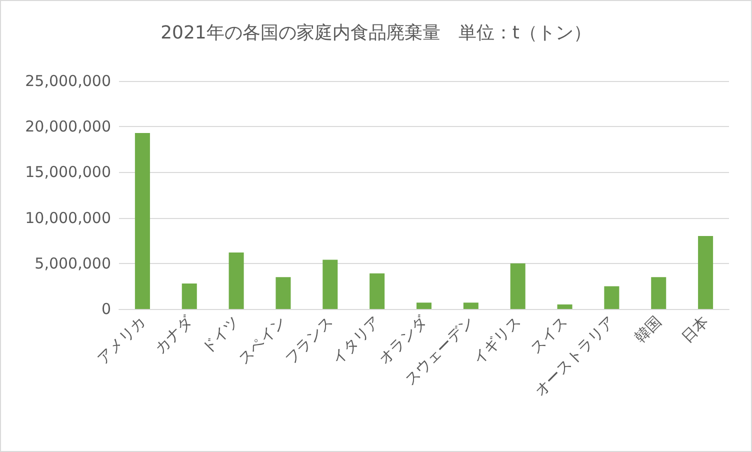 Image resolution: width=752 pixels, height=452 pixels. What do you see at coordinates (106, 309) in the screenshot?
I see `y-tick-label: 0` at bounding box center [106, 309].